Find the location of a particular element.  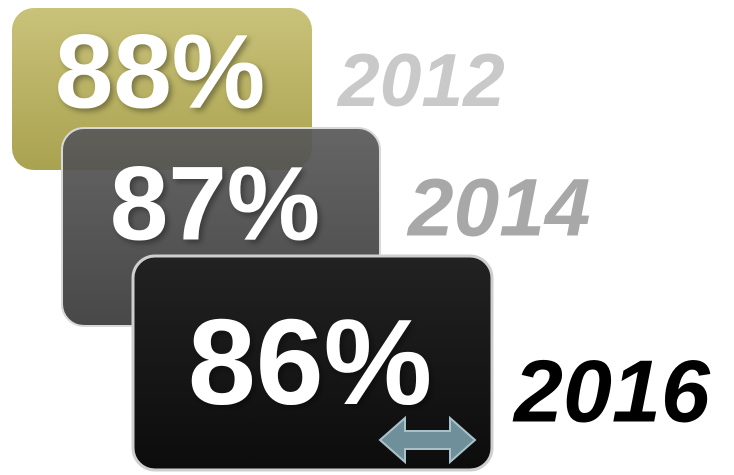

percent-label: 86% is located at coordinates (310, 362).